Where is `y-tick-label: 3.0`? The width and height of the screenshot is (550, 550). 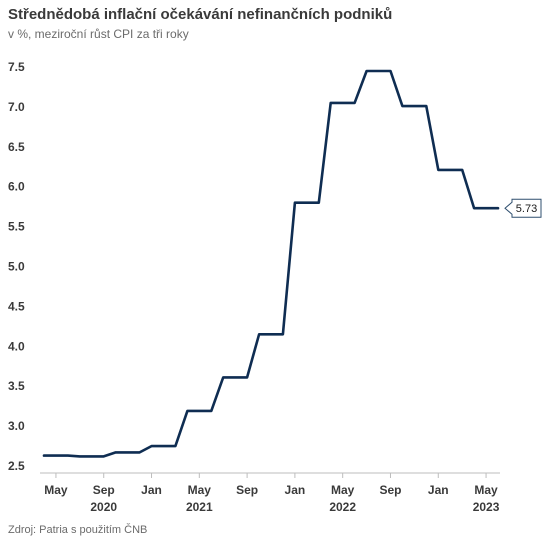
y-tick-label: 3.0 is located at coordinates (16, 426).